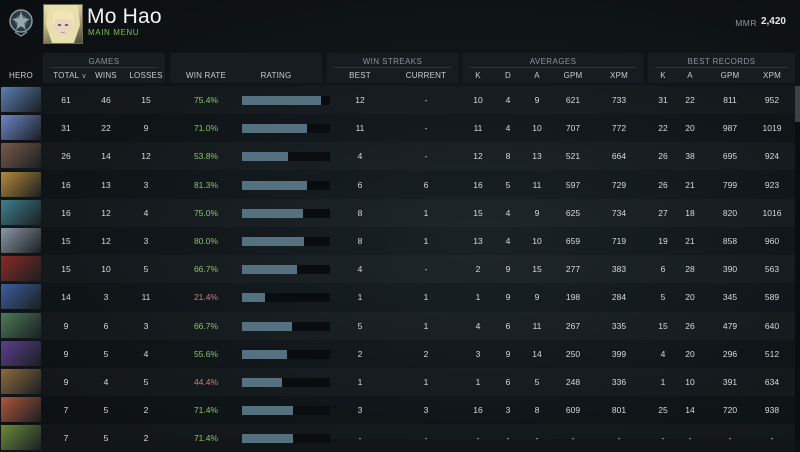 This screenshot has width=800, height=452. What do you see at coordinates (478, 269) in the screenshot?
I see `avg-kills-cell: 2` at bounding box center [478, 269].